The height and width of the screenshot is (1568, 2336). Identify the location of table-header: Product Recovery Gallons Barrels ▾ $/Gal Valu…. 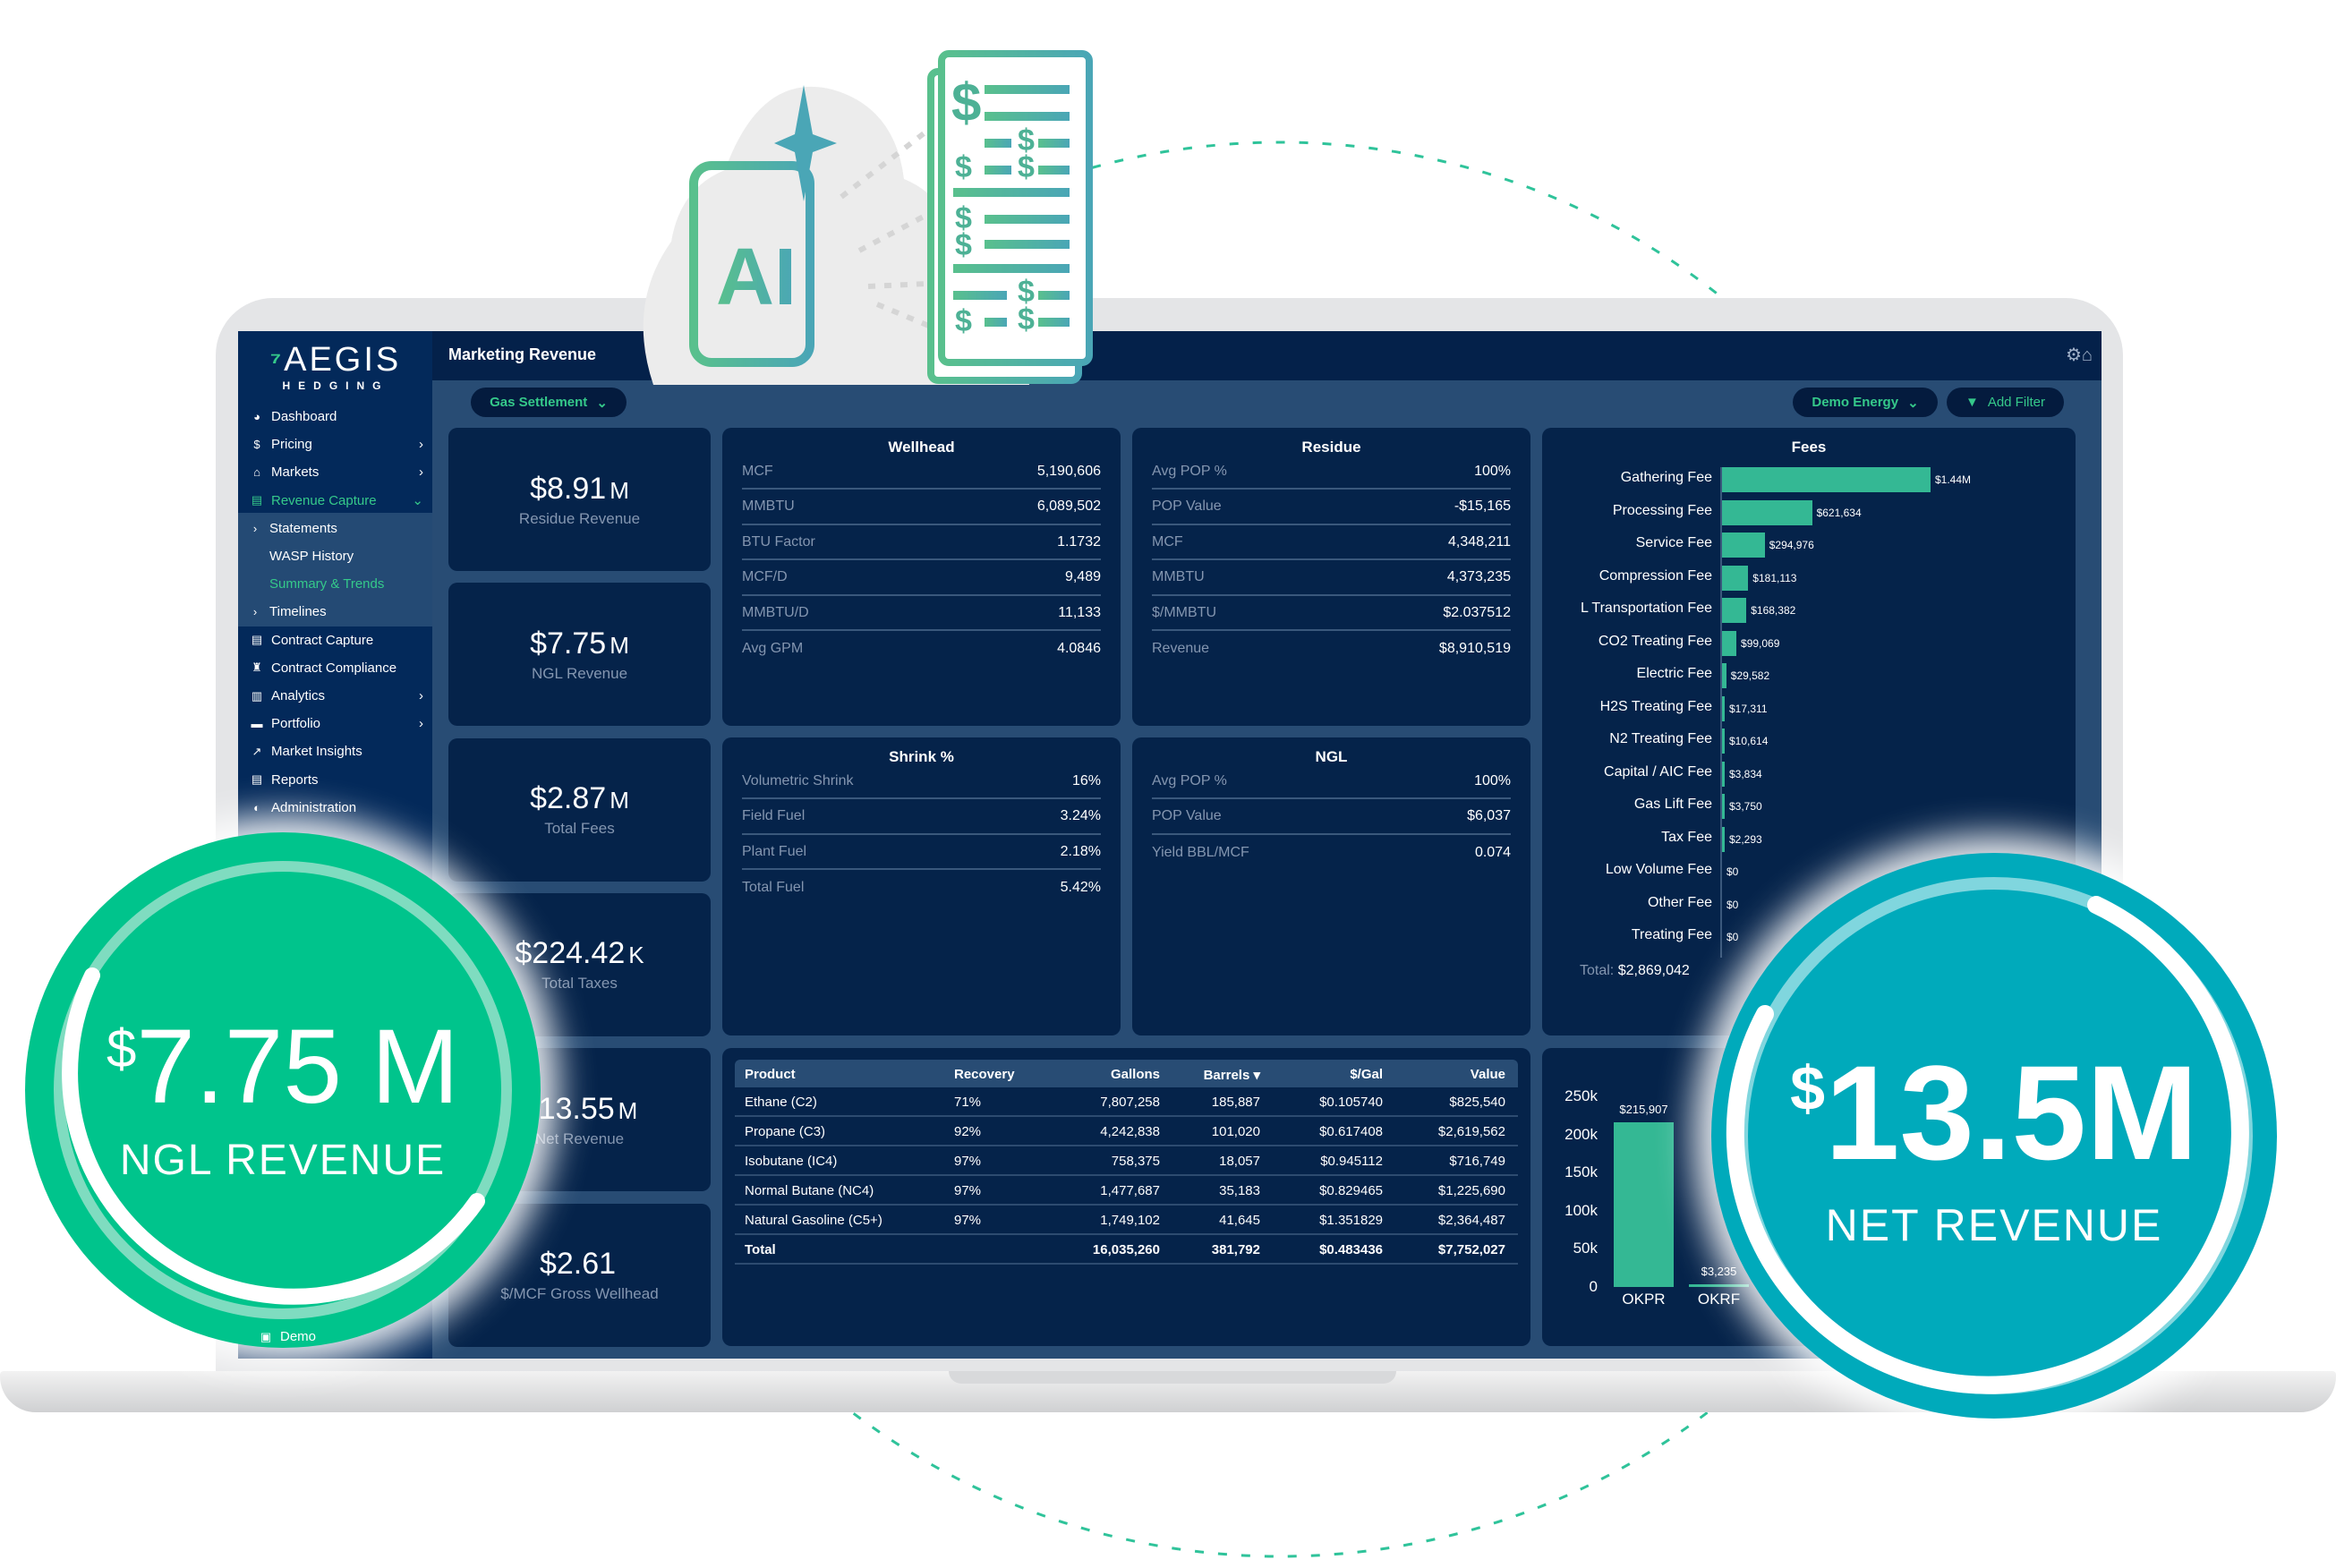
(1126, 1073).